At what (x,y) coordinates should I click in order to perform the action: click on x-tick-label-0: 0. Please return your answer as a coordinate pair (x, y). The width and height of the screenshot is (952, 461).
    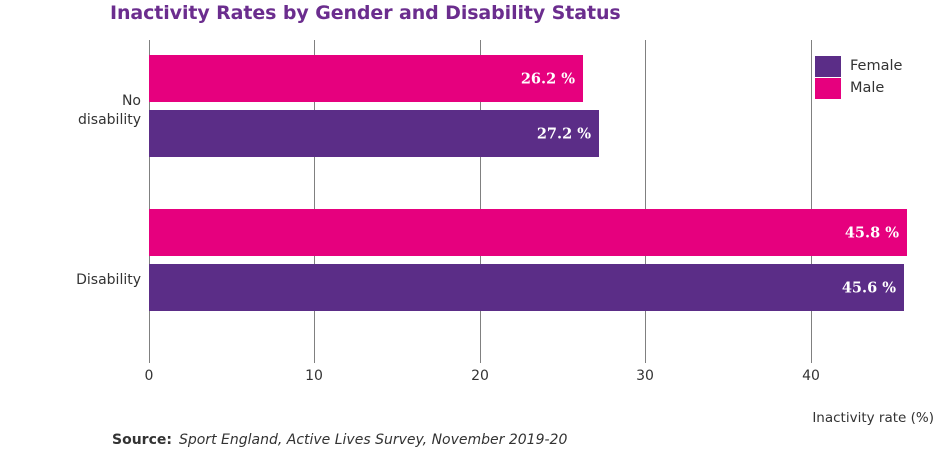
    Looking at the image, I should click on (149, 376).